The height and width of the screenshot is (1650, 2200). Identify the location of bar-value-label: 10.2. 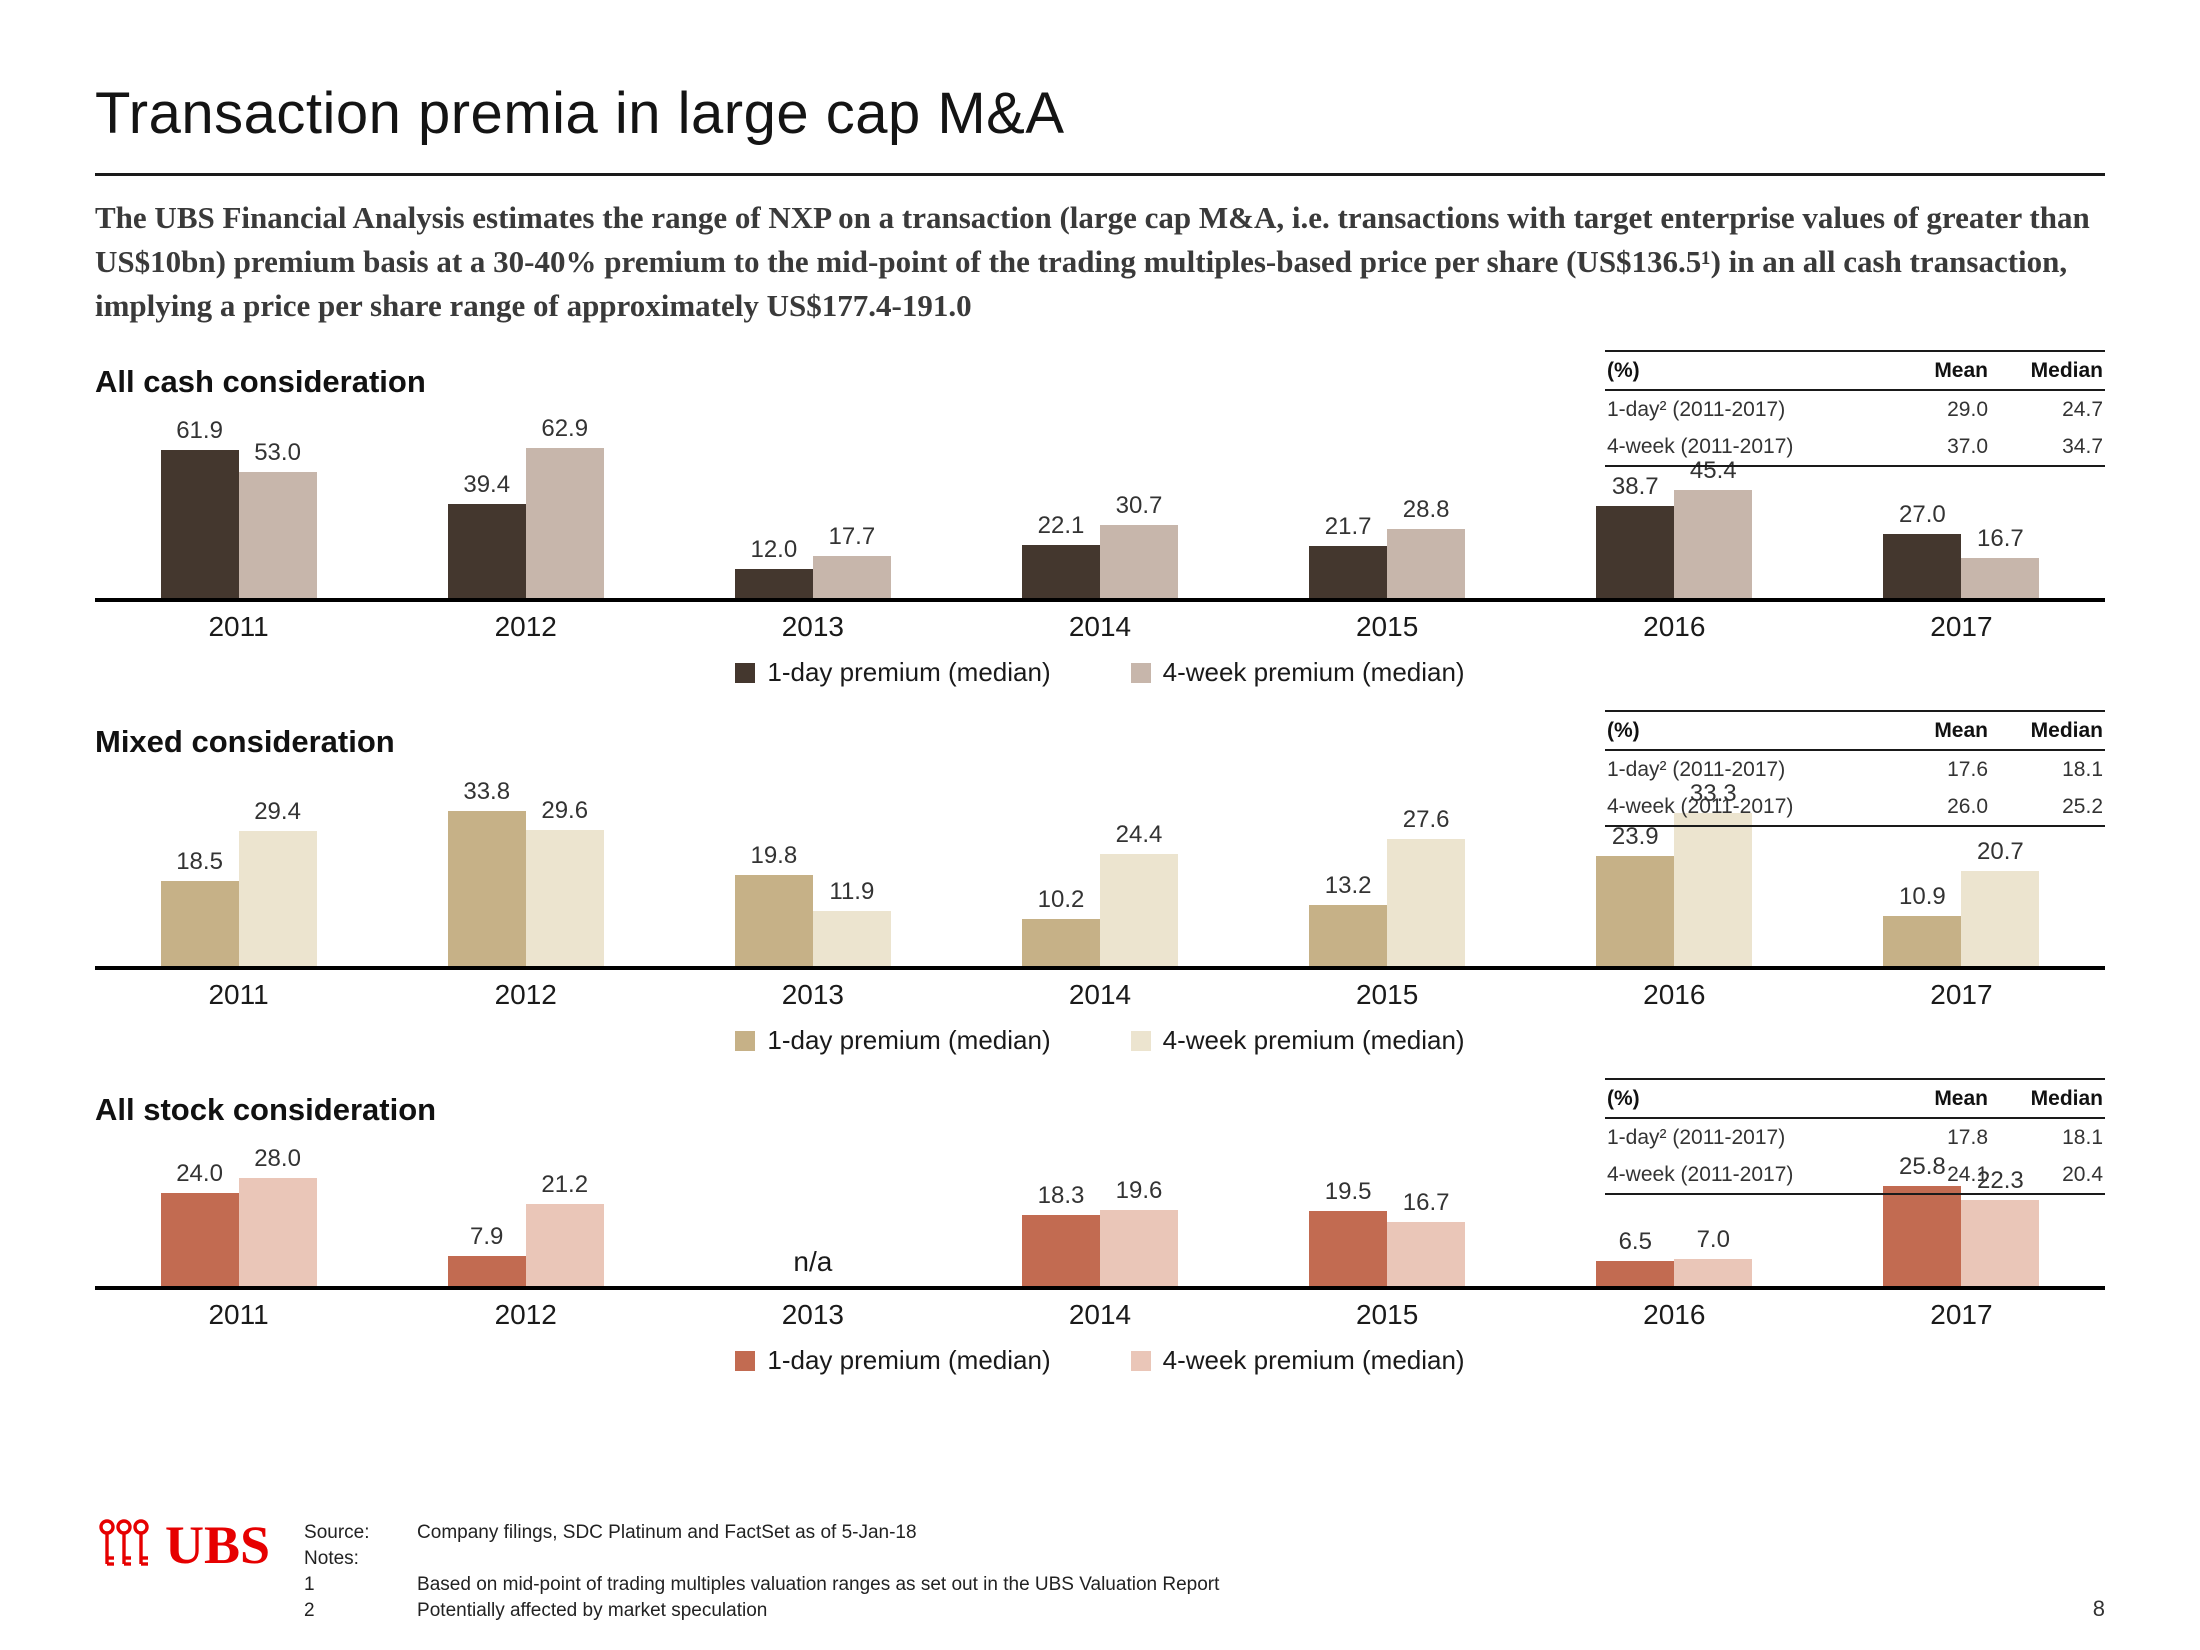
(1061, 900).